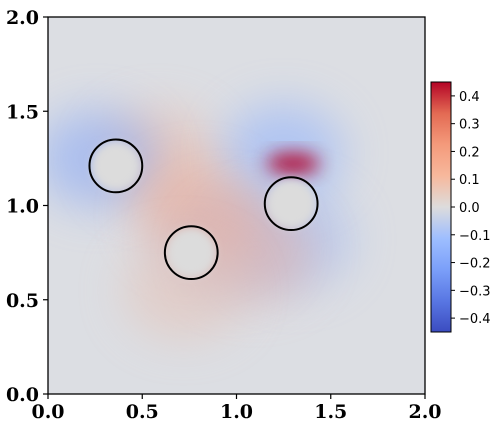 The height and width of the screenshot is (434, 503). I want to click on x-axis: 0.0 0.5 1.0 1.5 2.0, so click(236, 408).